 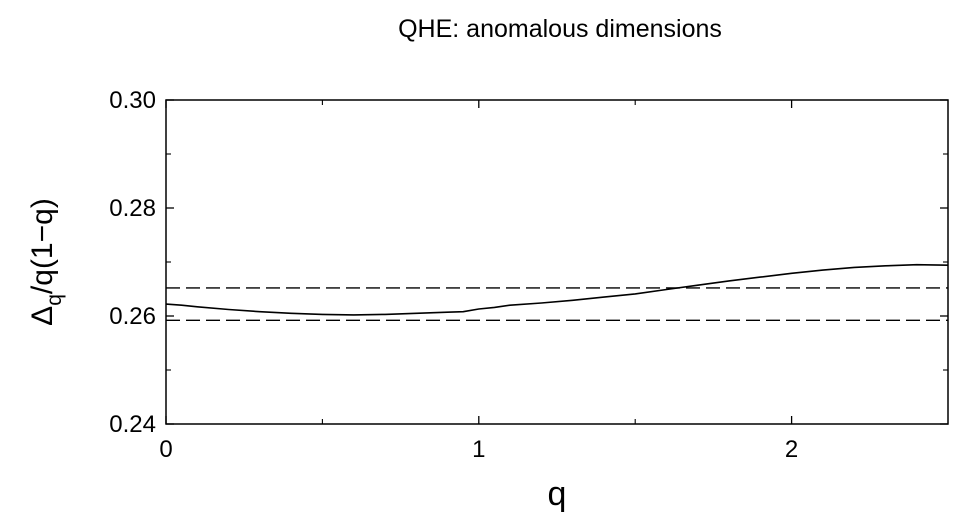 I want to click on y-axis-label: Δq/q(1−q), so click(x=46, y=262).